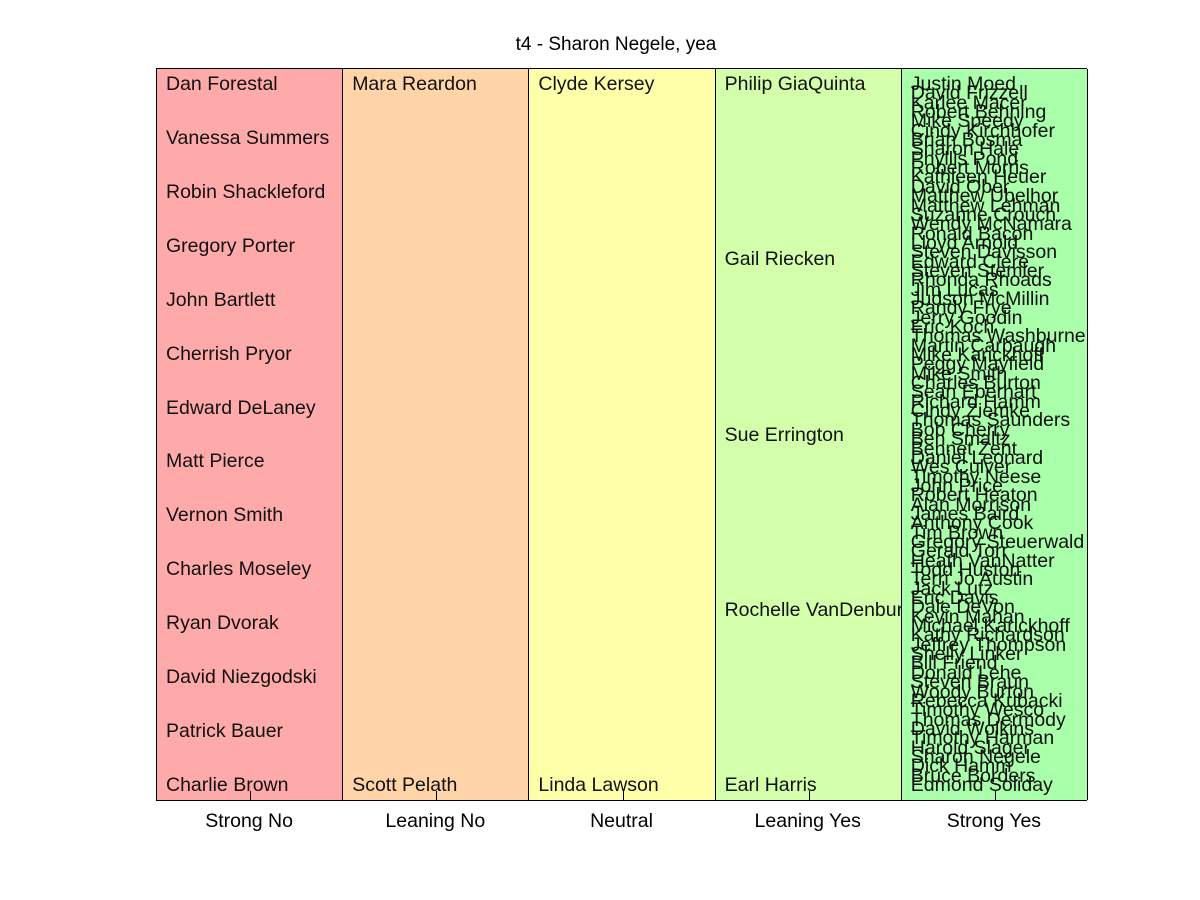  What do you see at coordinates (963, 84) in the screenshot?
I see `member-name: Justin Moed` at bounding box center [963, 84].